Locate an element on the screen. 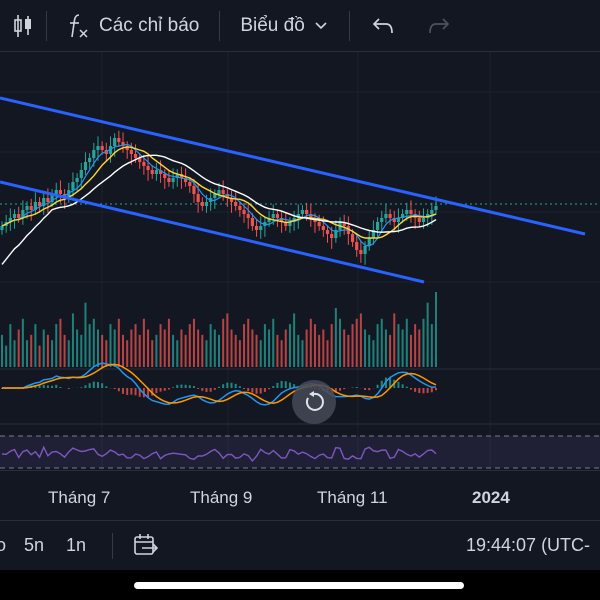 The height and width of the screenshot is (600, 600). home-indicator is located at coordinates (299, 585).